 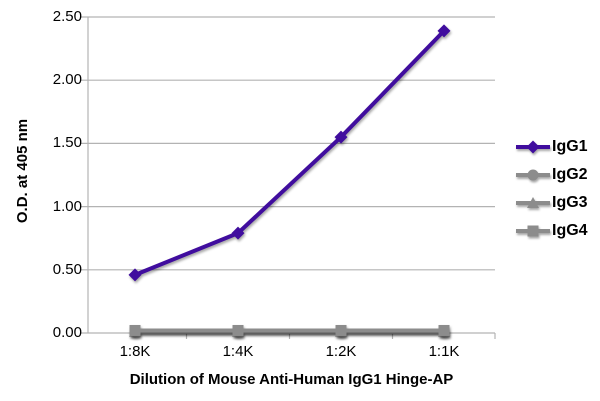 What do you see at coordinates (67, 80) in the screenshot?
I see `y-tick-label: 2.00` at bounding box center [67, 80].